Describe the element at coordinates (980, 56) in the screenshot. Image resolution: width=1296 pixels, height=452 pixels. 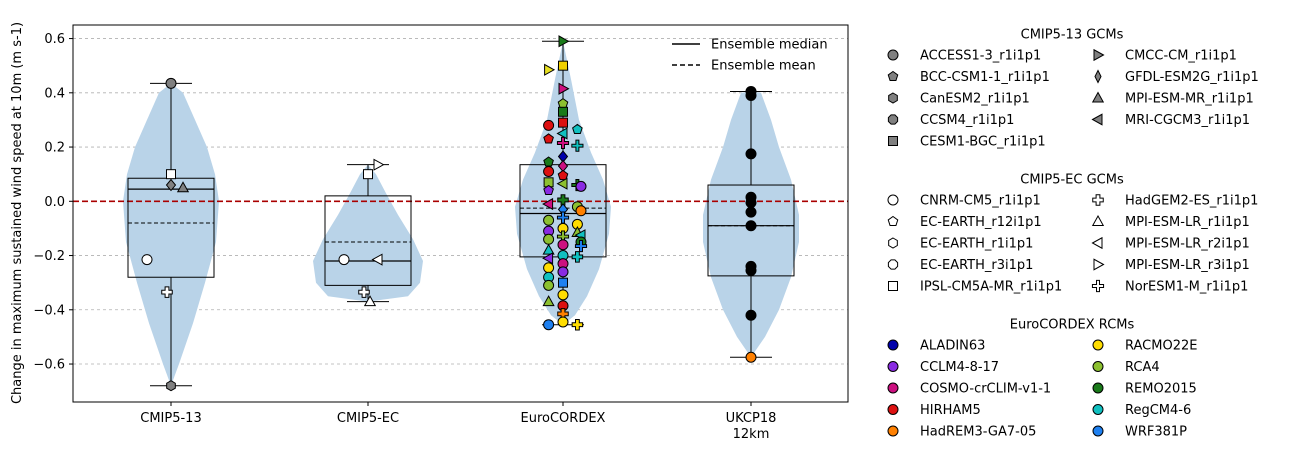
I see `legend-label: ACCESS1-3_r1i1p1` at that location.